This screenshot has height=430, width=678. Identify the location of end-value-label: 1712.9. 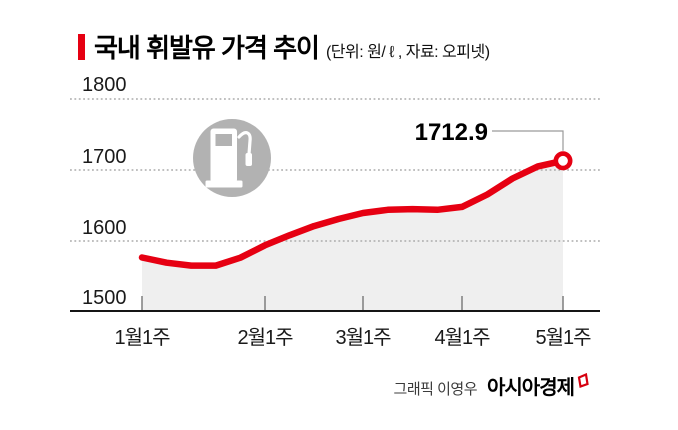
(451, 132).